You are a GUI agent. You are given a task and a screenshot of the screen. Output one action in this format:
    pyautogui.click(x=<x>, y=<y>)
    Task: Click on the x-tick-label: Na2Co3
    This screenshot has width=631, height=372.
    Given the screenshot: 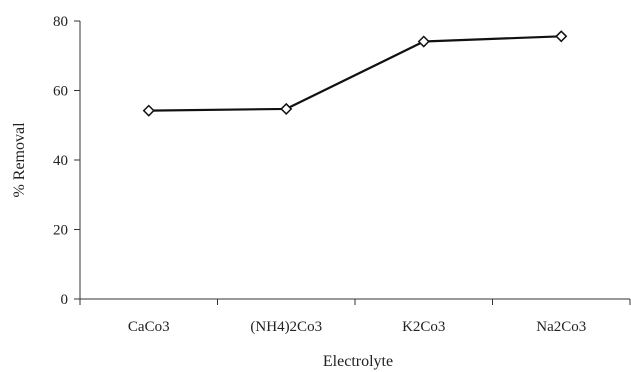 What is the action you would take?
    pyautogui.click(x=561, y=327)
    